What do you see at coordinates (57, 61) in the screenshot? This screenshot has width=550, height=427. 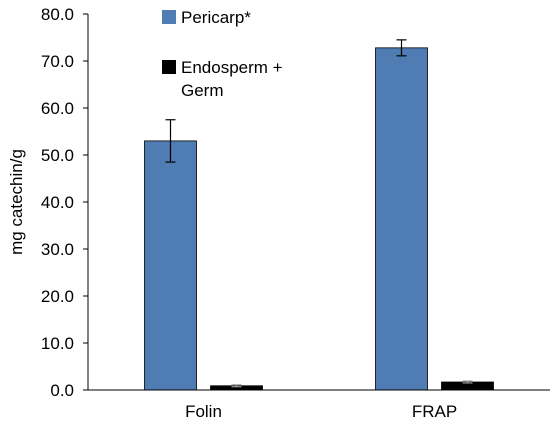 I see `y-tick-label: 70.0` at bounding box center [57, 61].